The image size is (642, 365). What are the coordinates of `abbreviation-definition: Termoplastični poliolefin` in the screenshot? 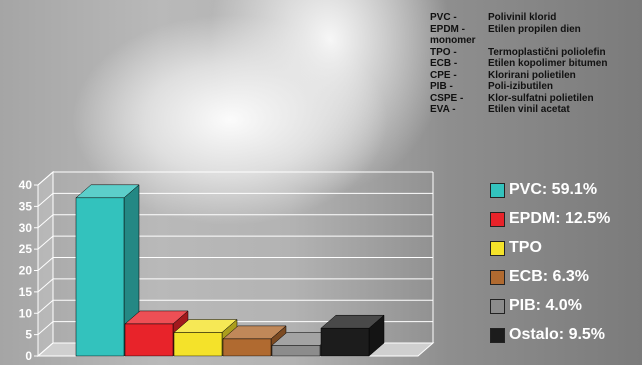 It's located at (547, 52).